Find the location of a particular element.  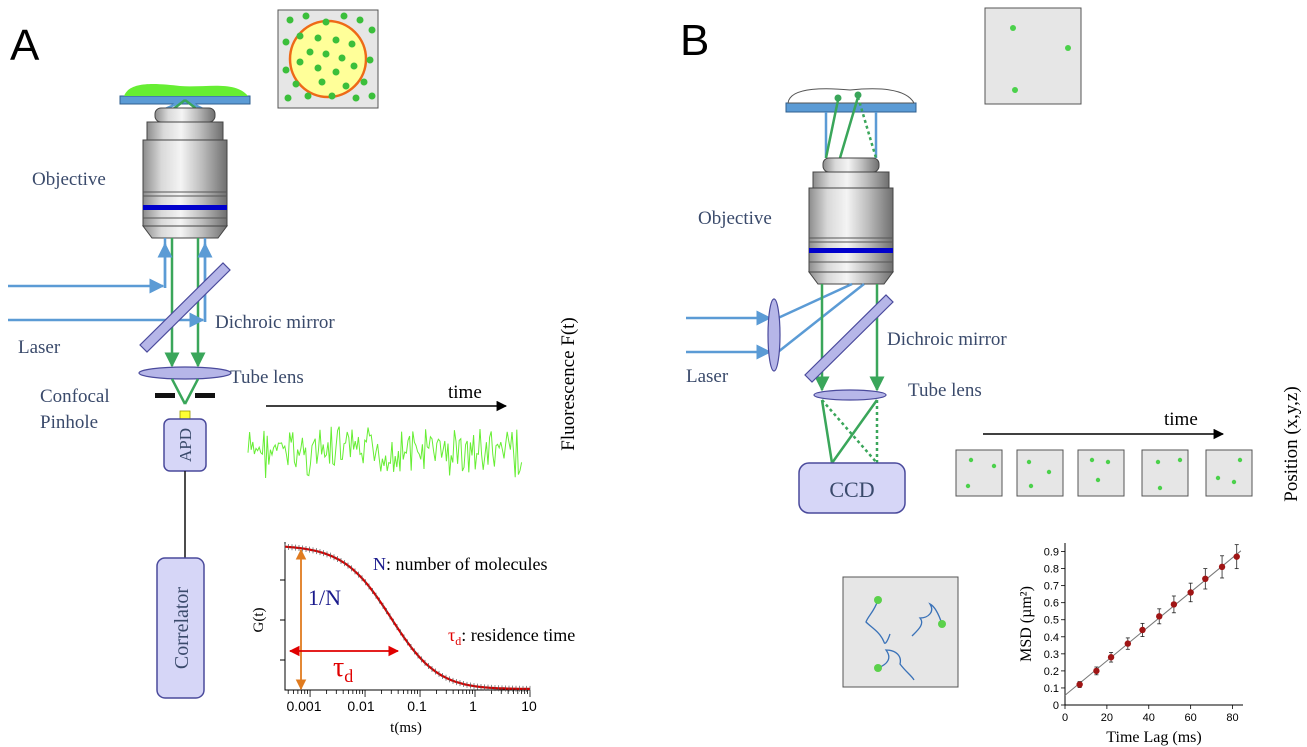

tube-lens-label-a: Tube lens is located at coordinates (267, 377).